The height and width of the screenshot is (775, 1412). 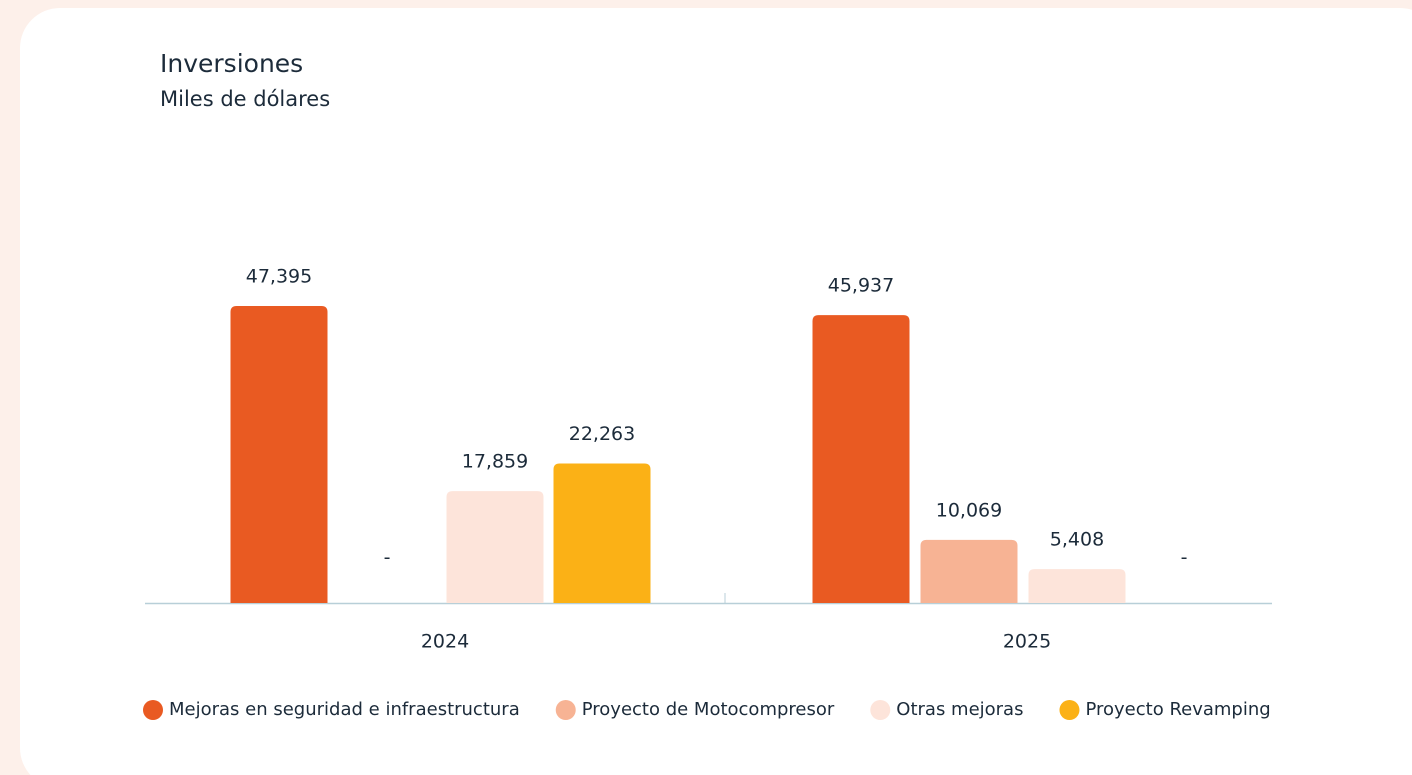 I want to click on value-label: 10,069, so click(x=969, y=510).